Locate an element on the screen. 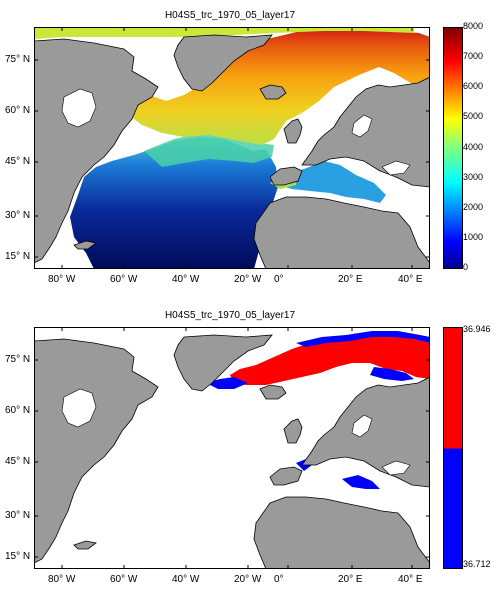 This screenshot has width=500, height=600. colorbar-tick-label: 2000 is located at coordinates (473, 206).